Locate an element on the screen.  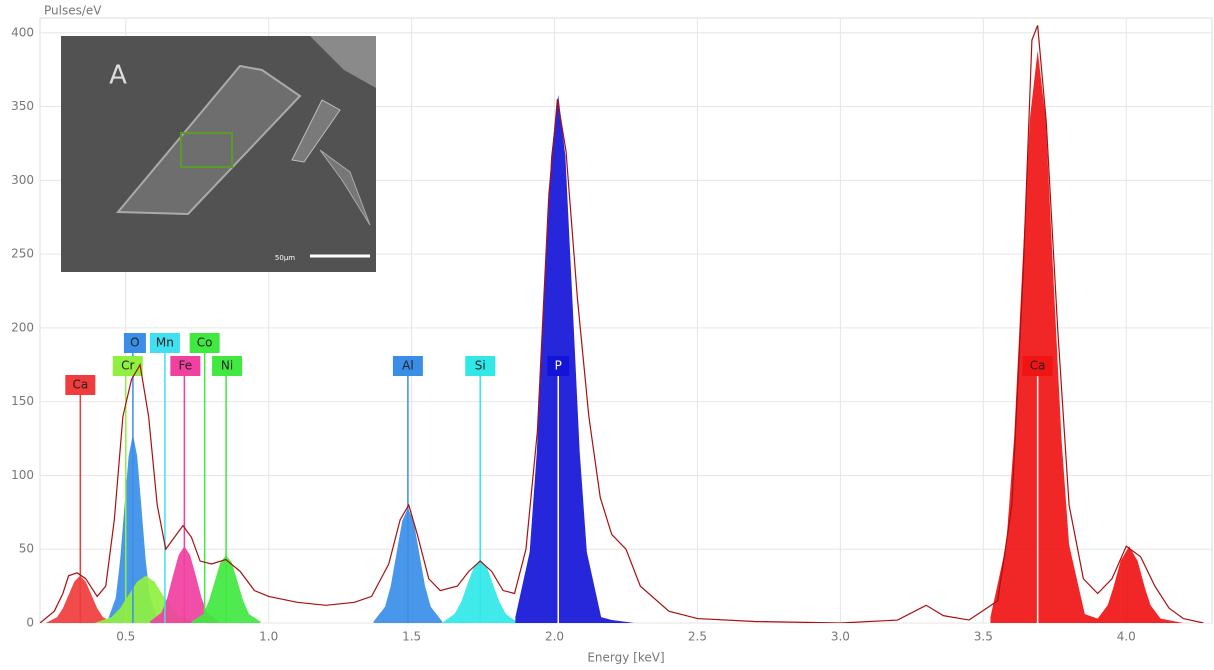
element-label: Al is located at coordinates (408, 366).